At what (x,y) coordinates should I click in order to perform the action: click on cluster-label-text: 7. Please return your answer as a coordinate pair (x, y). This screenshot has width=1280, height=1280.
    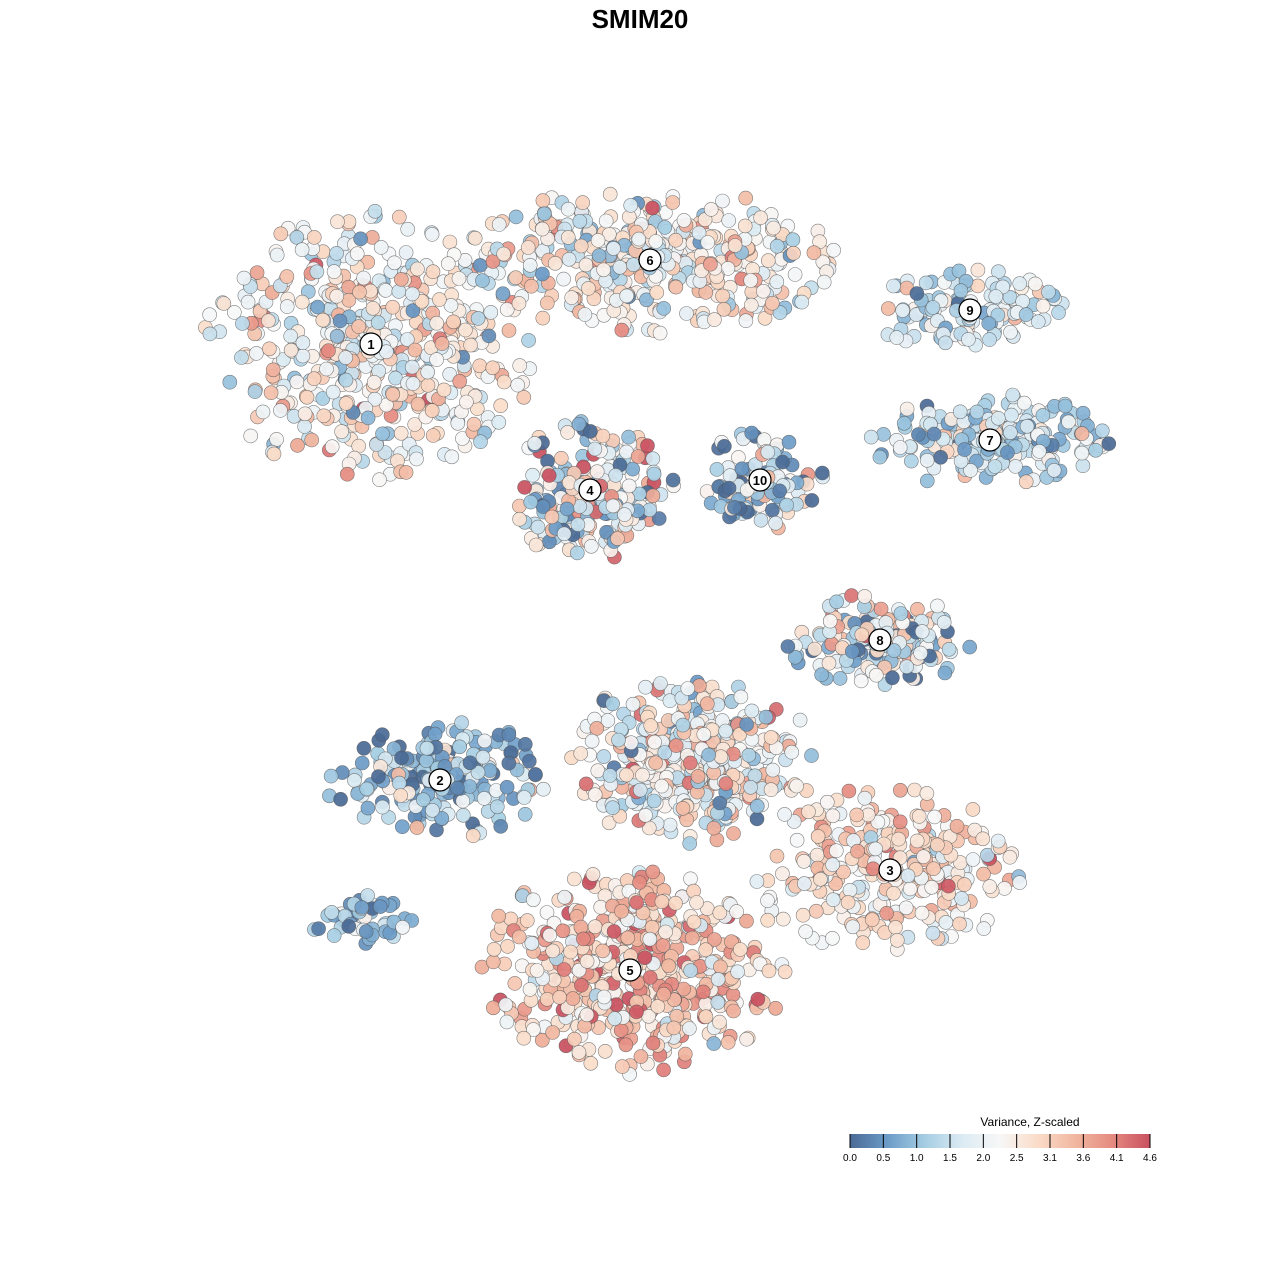
    Looking at the image, I should click on (989, 440).